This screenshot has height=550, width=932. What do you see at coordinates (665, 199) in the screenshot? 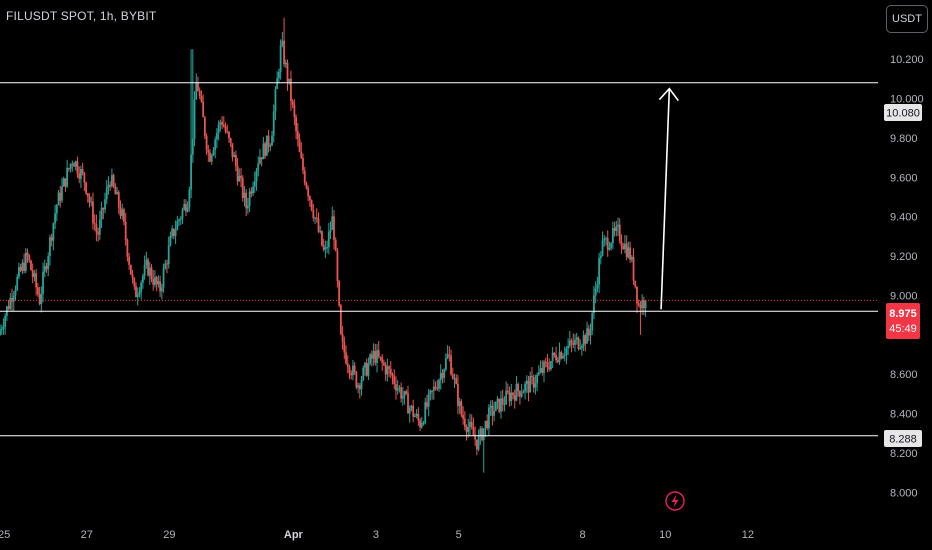
I see `projection-arrow-shaft` at bounding box center [665, 199].